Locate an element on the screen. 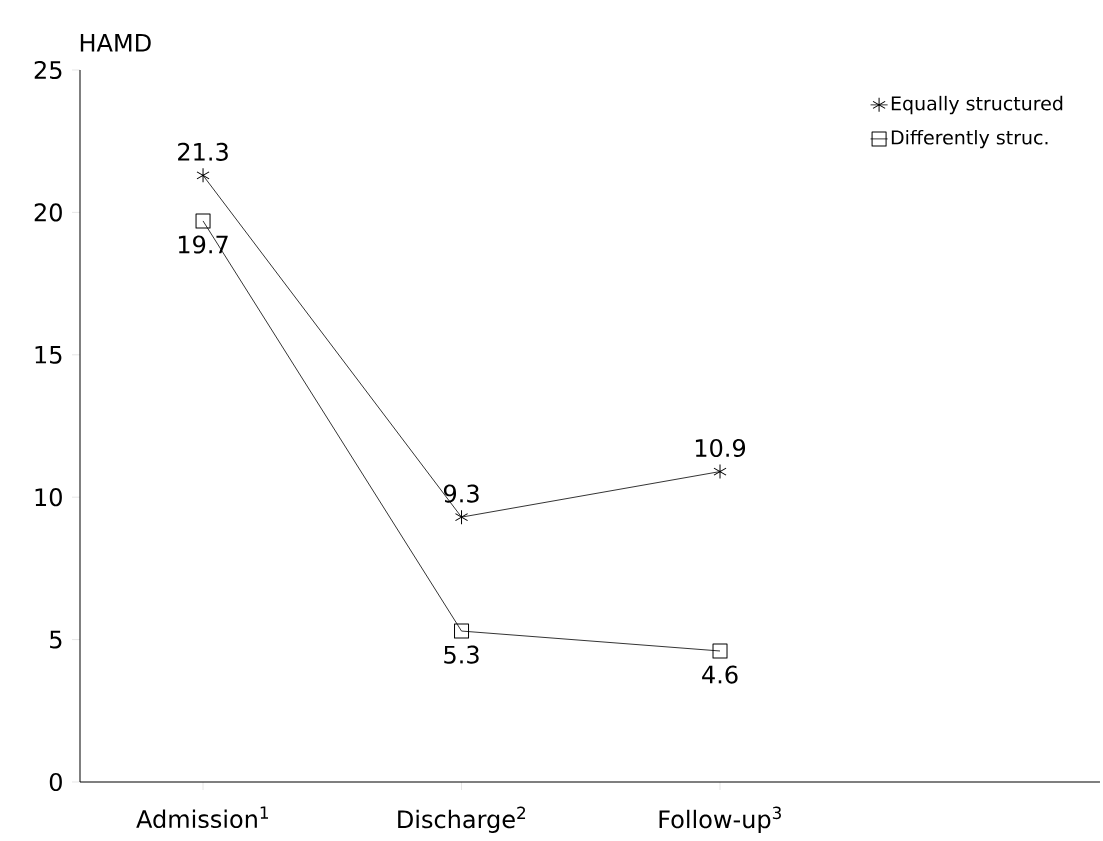 The height and width of the screenshot is (841, 1103). y-tick-label: 15 is located at coordinates (48, 354).